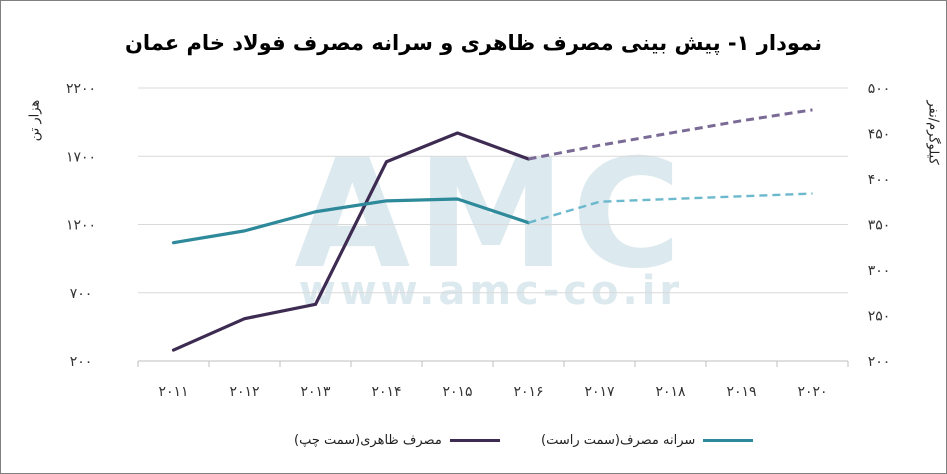 The image size is (947, 474). I want to click on legend-swatch-apparent, so click(474, 440).